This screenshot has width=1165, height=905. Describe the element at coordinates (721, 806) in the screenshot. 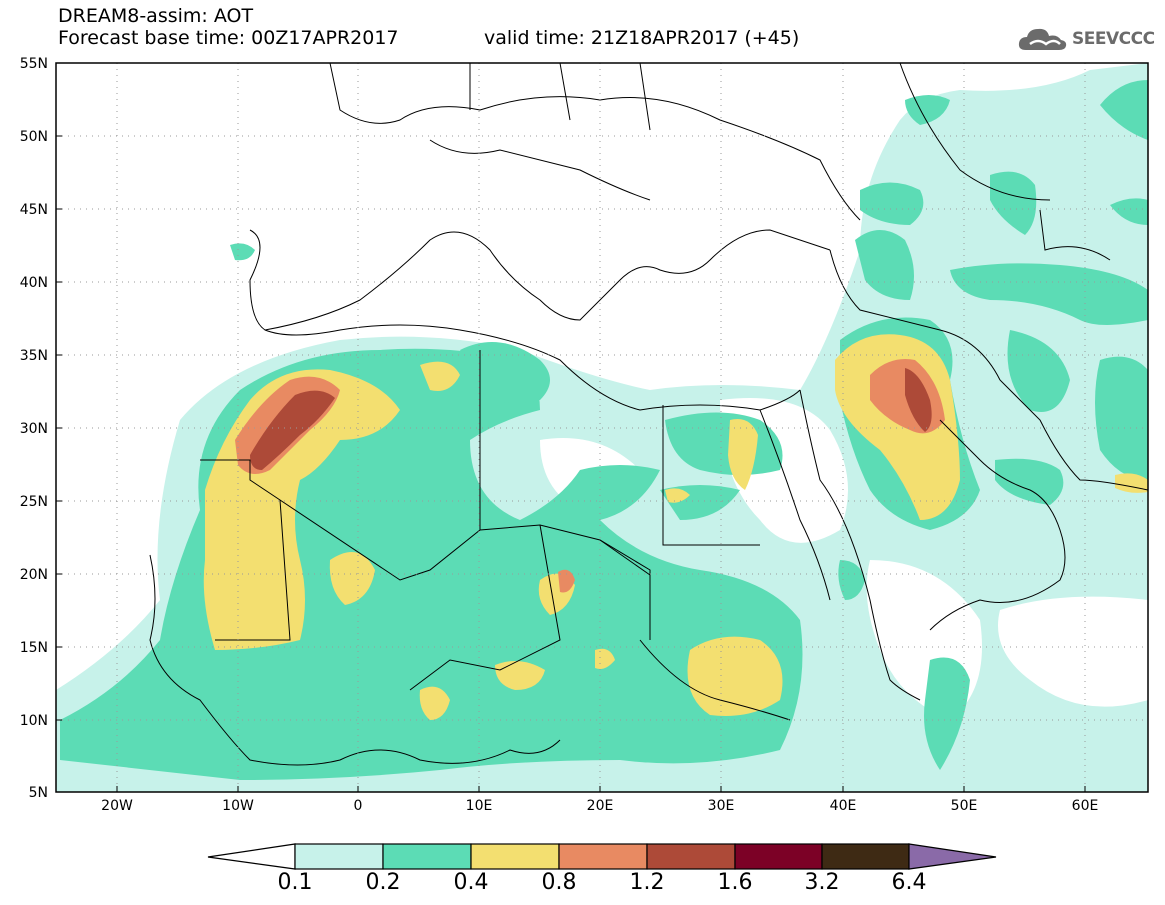

I see `lon-label-30e: 30E` at that location.